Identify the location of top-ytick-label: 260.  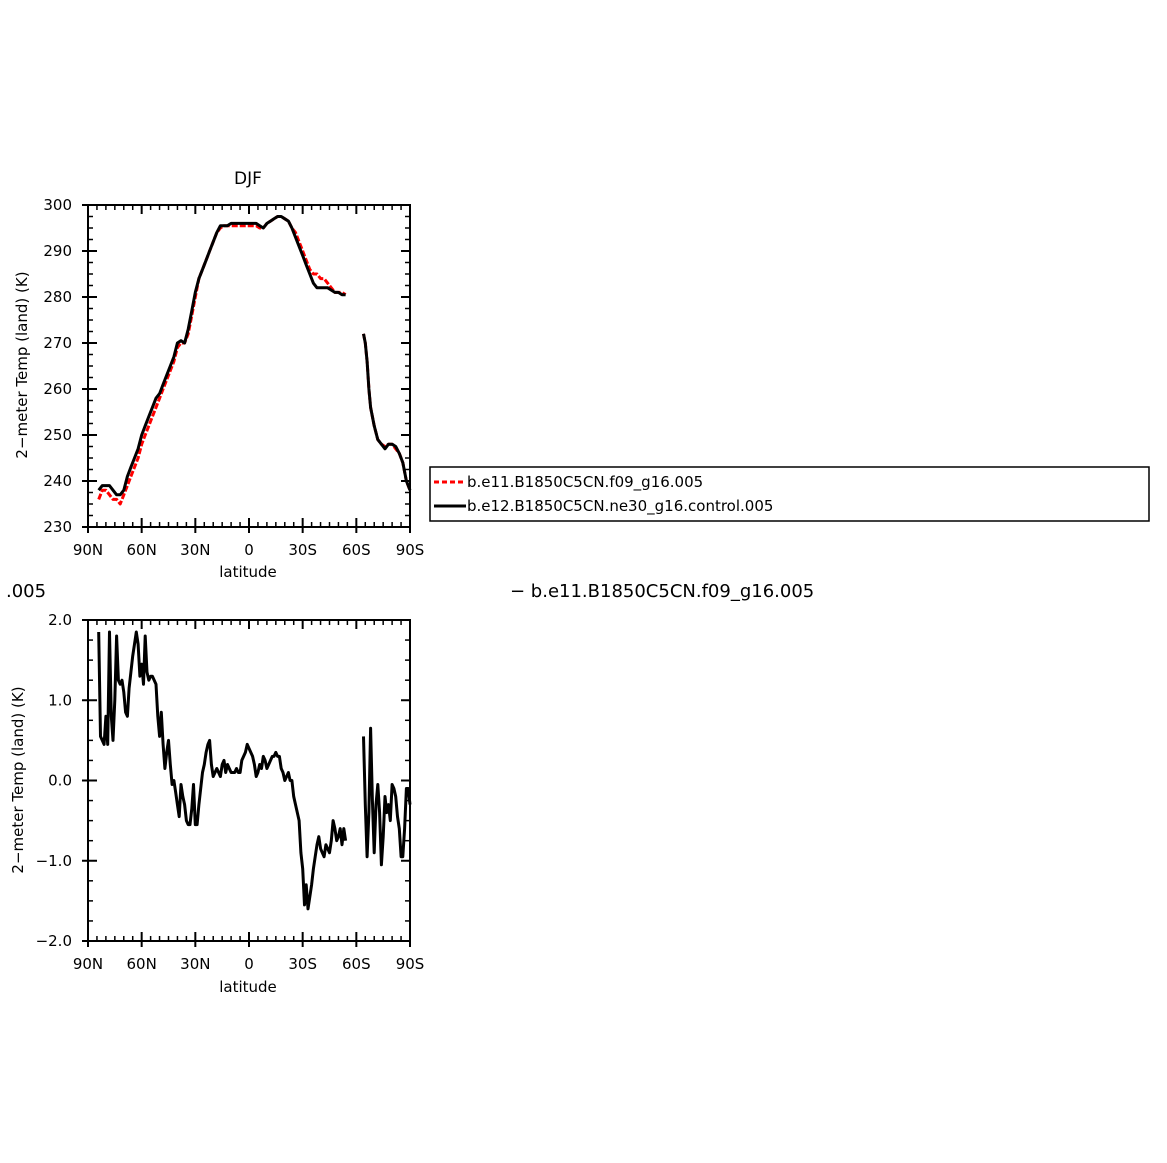
(57, 389).